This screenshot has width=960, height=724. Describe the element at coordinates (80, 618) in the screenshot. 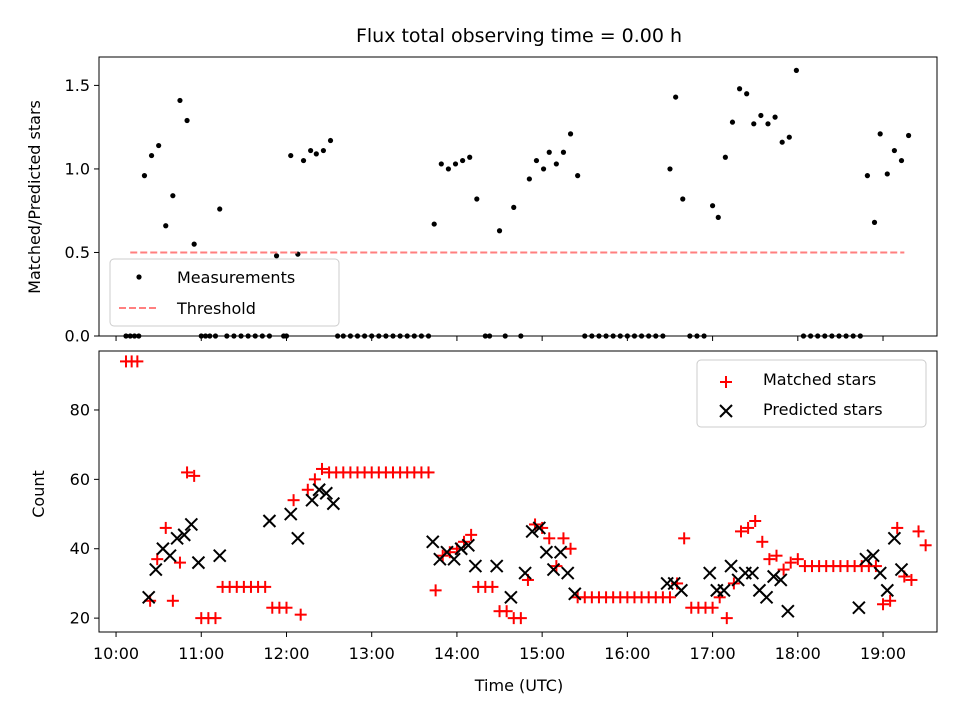

I see `count-y-tick-label: 20` at that location.